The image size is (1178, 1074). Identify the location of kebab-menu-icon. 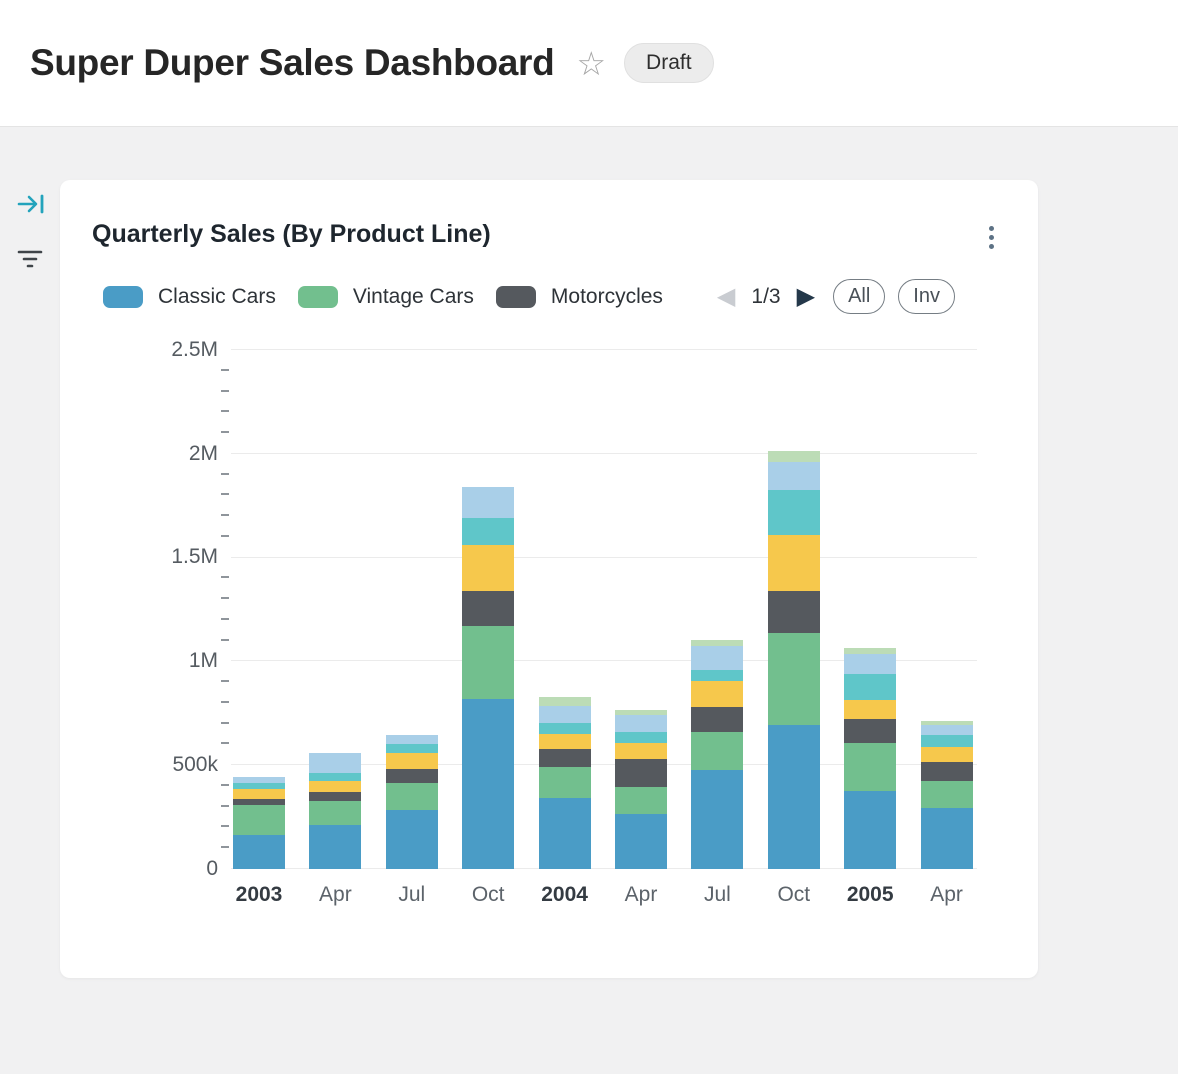
(991, 237).